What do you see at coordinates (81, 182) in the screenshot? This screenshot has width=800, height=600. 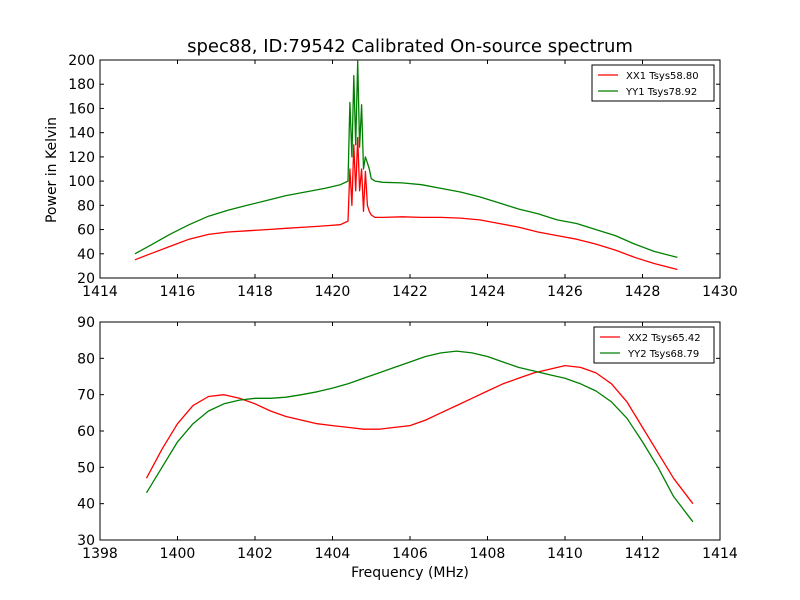 I see `y-tick-label: 100` at bounding box center [81, 182].